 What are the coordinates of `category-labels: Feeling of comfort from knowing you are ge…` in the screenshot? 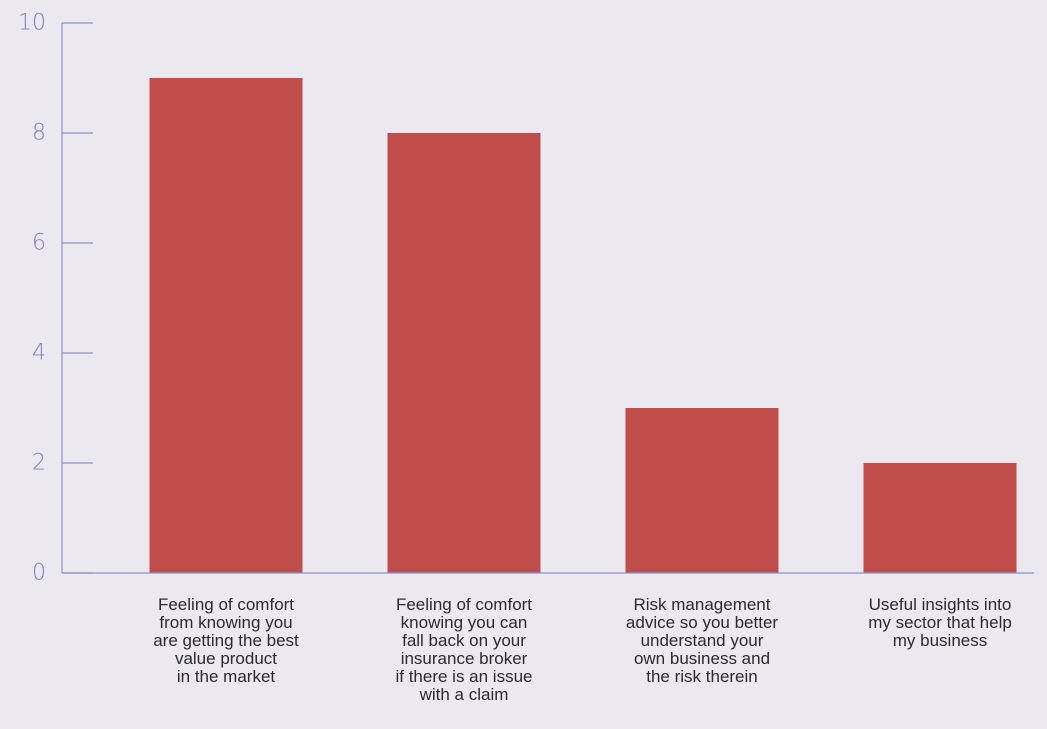 It's located at (582, 649).